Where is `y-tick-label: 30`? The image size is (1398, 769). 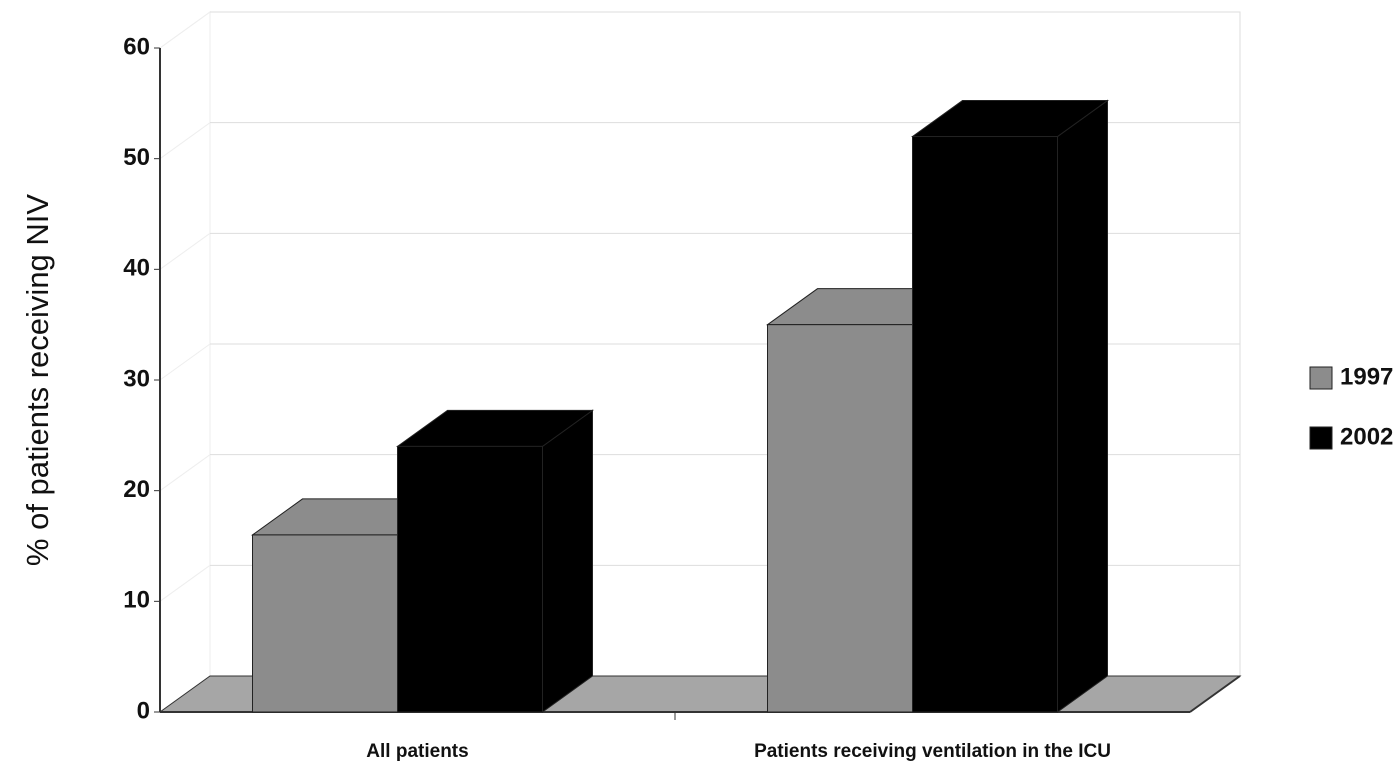 y-tick-label: 30 is located at coordinates (136, 378).